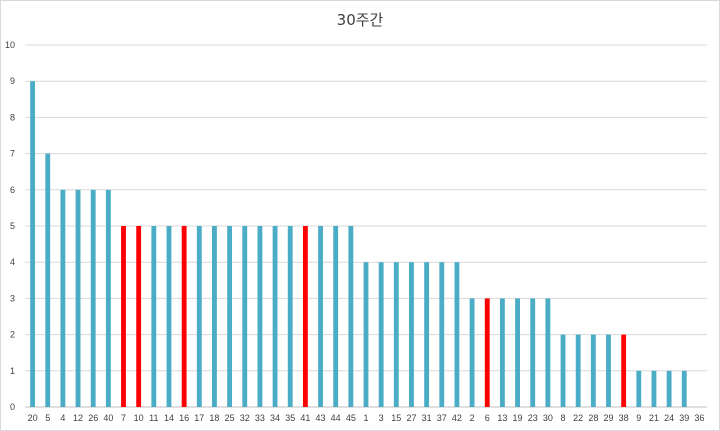  I want to click on chart-title: 30주간, so click(360, 20).